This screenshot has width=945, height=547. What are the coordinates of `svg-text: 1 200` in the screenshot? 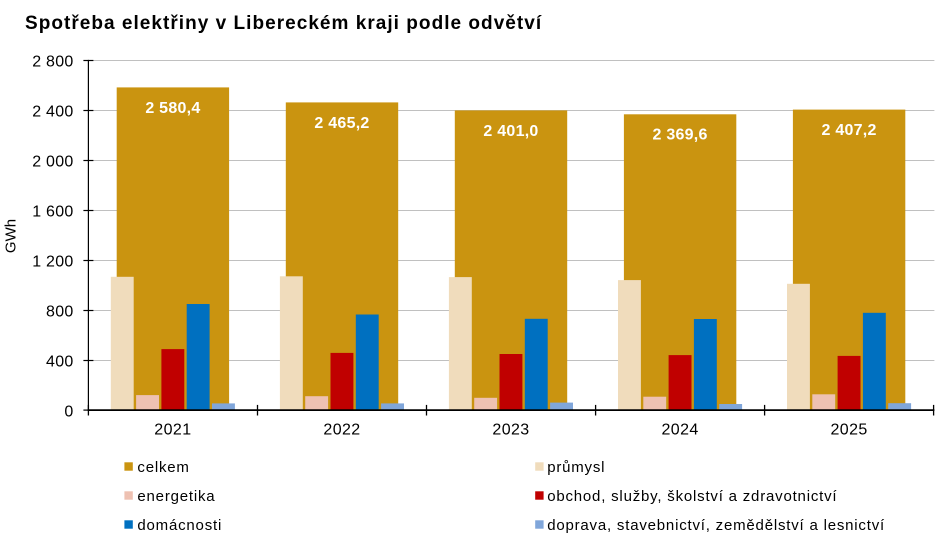 It's located at (52, 261).